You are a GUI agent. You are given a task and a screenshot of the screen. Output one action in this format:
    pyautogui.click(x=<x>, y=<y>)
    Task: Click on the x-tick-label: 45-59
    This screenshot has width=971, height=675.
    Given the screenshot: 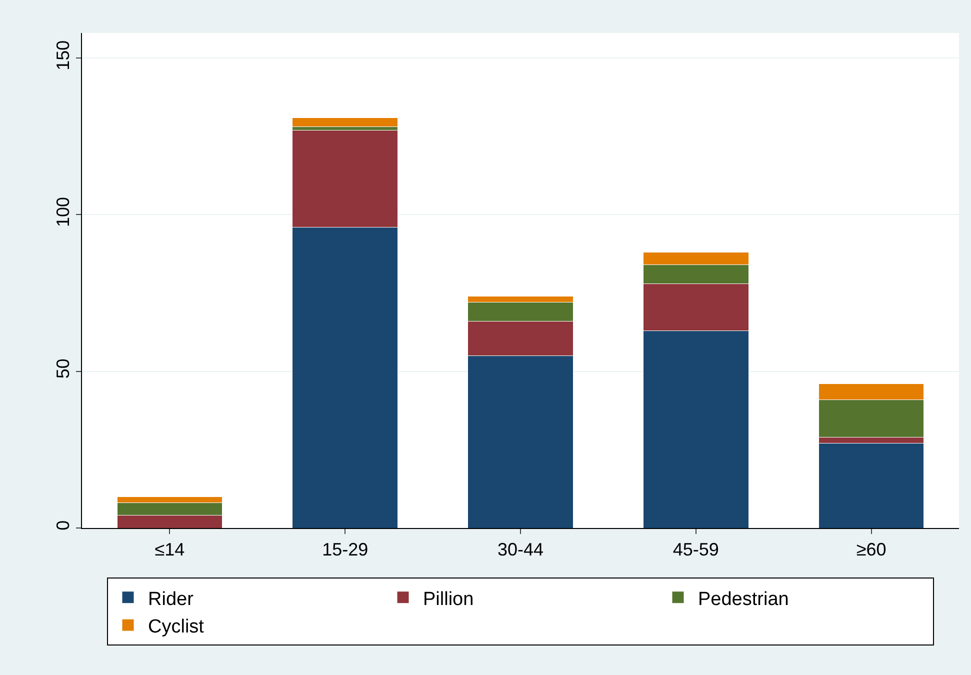 What is the action you would take?
    pyautogui.click(x=695, y=550)
    